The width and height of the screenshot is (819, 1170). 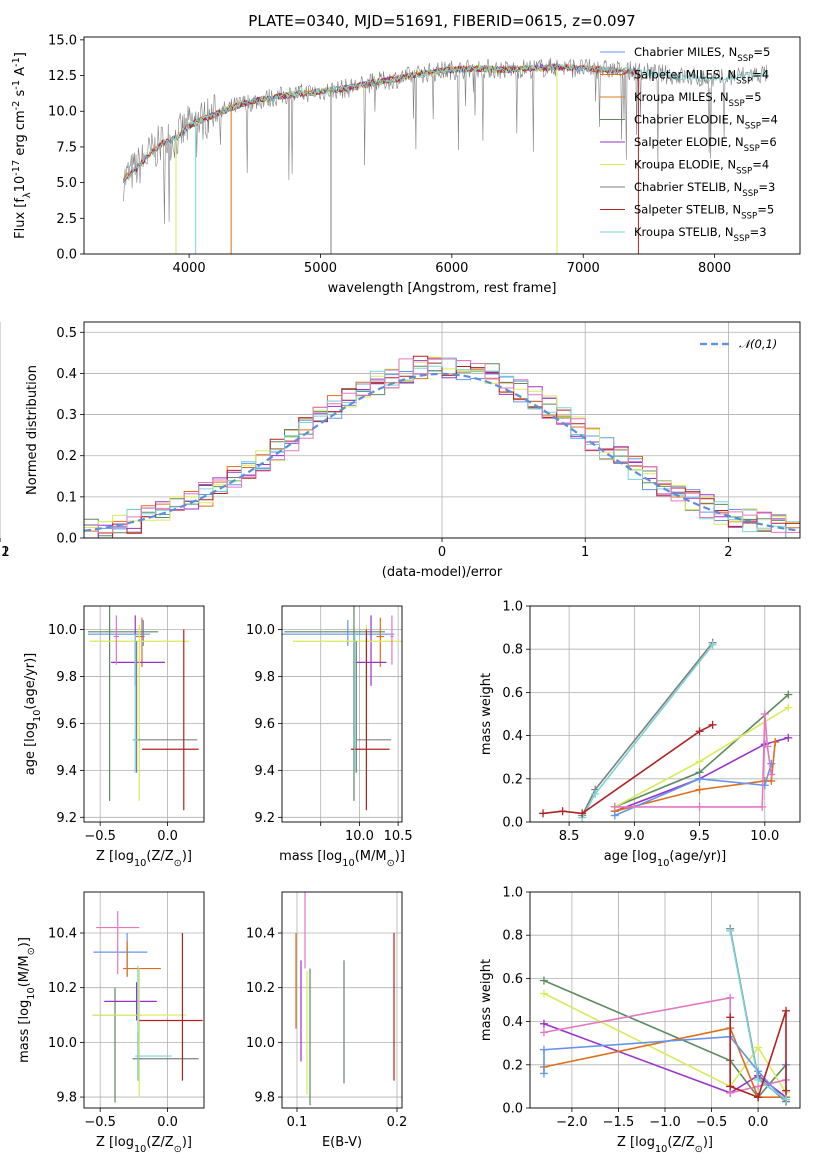 I want to click on y-tick-label: 0.3, so click(x=66, y=415).